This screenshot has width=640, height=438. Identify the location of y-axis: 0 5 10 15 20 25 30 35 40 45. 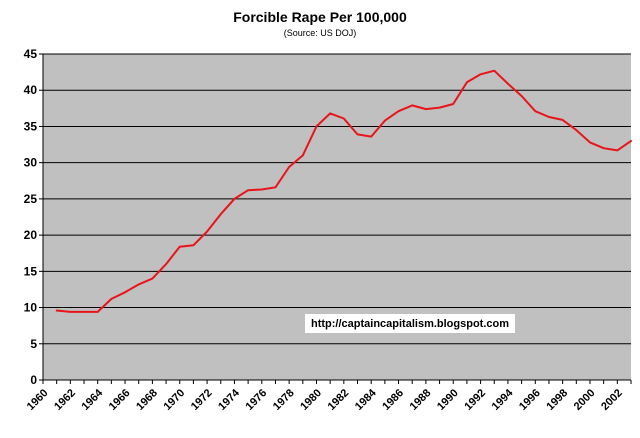
(34, 217).